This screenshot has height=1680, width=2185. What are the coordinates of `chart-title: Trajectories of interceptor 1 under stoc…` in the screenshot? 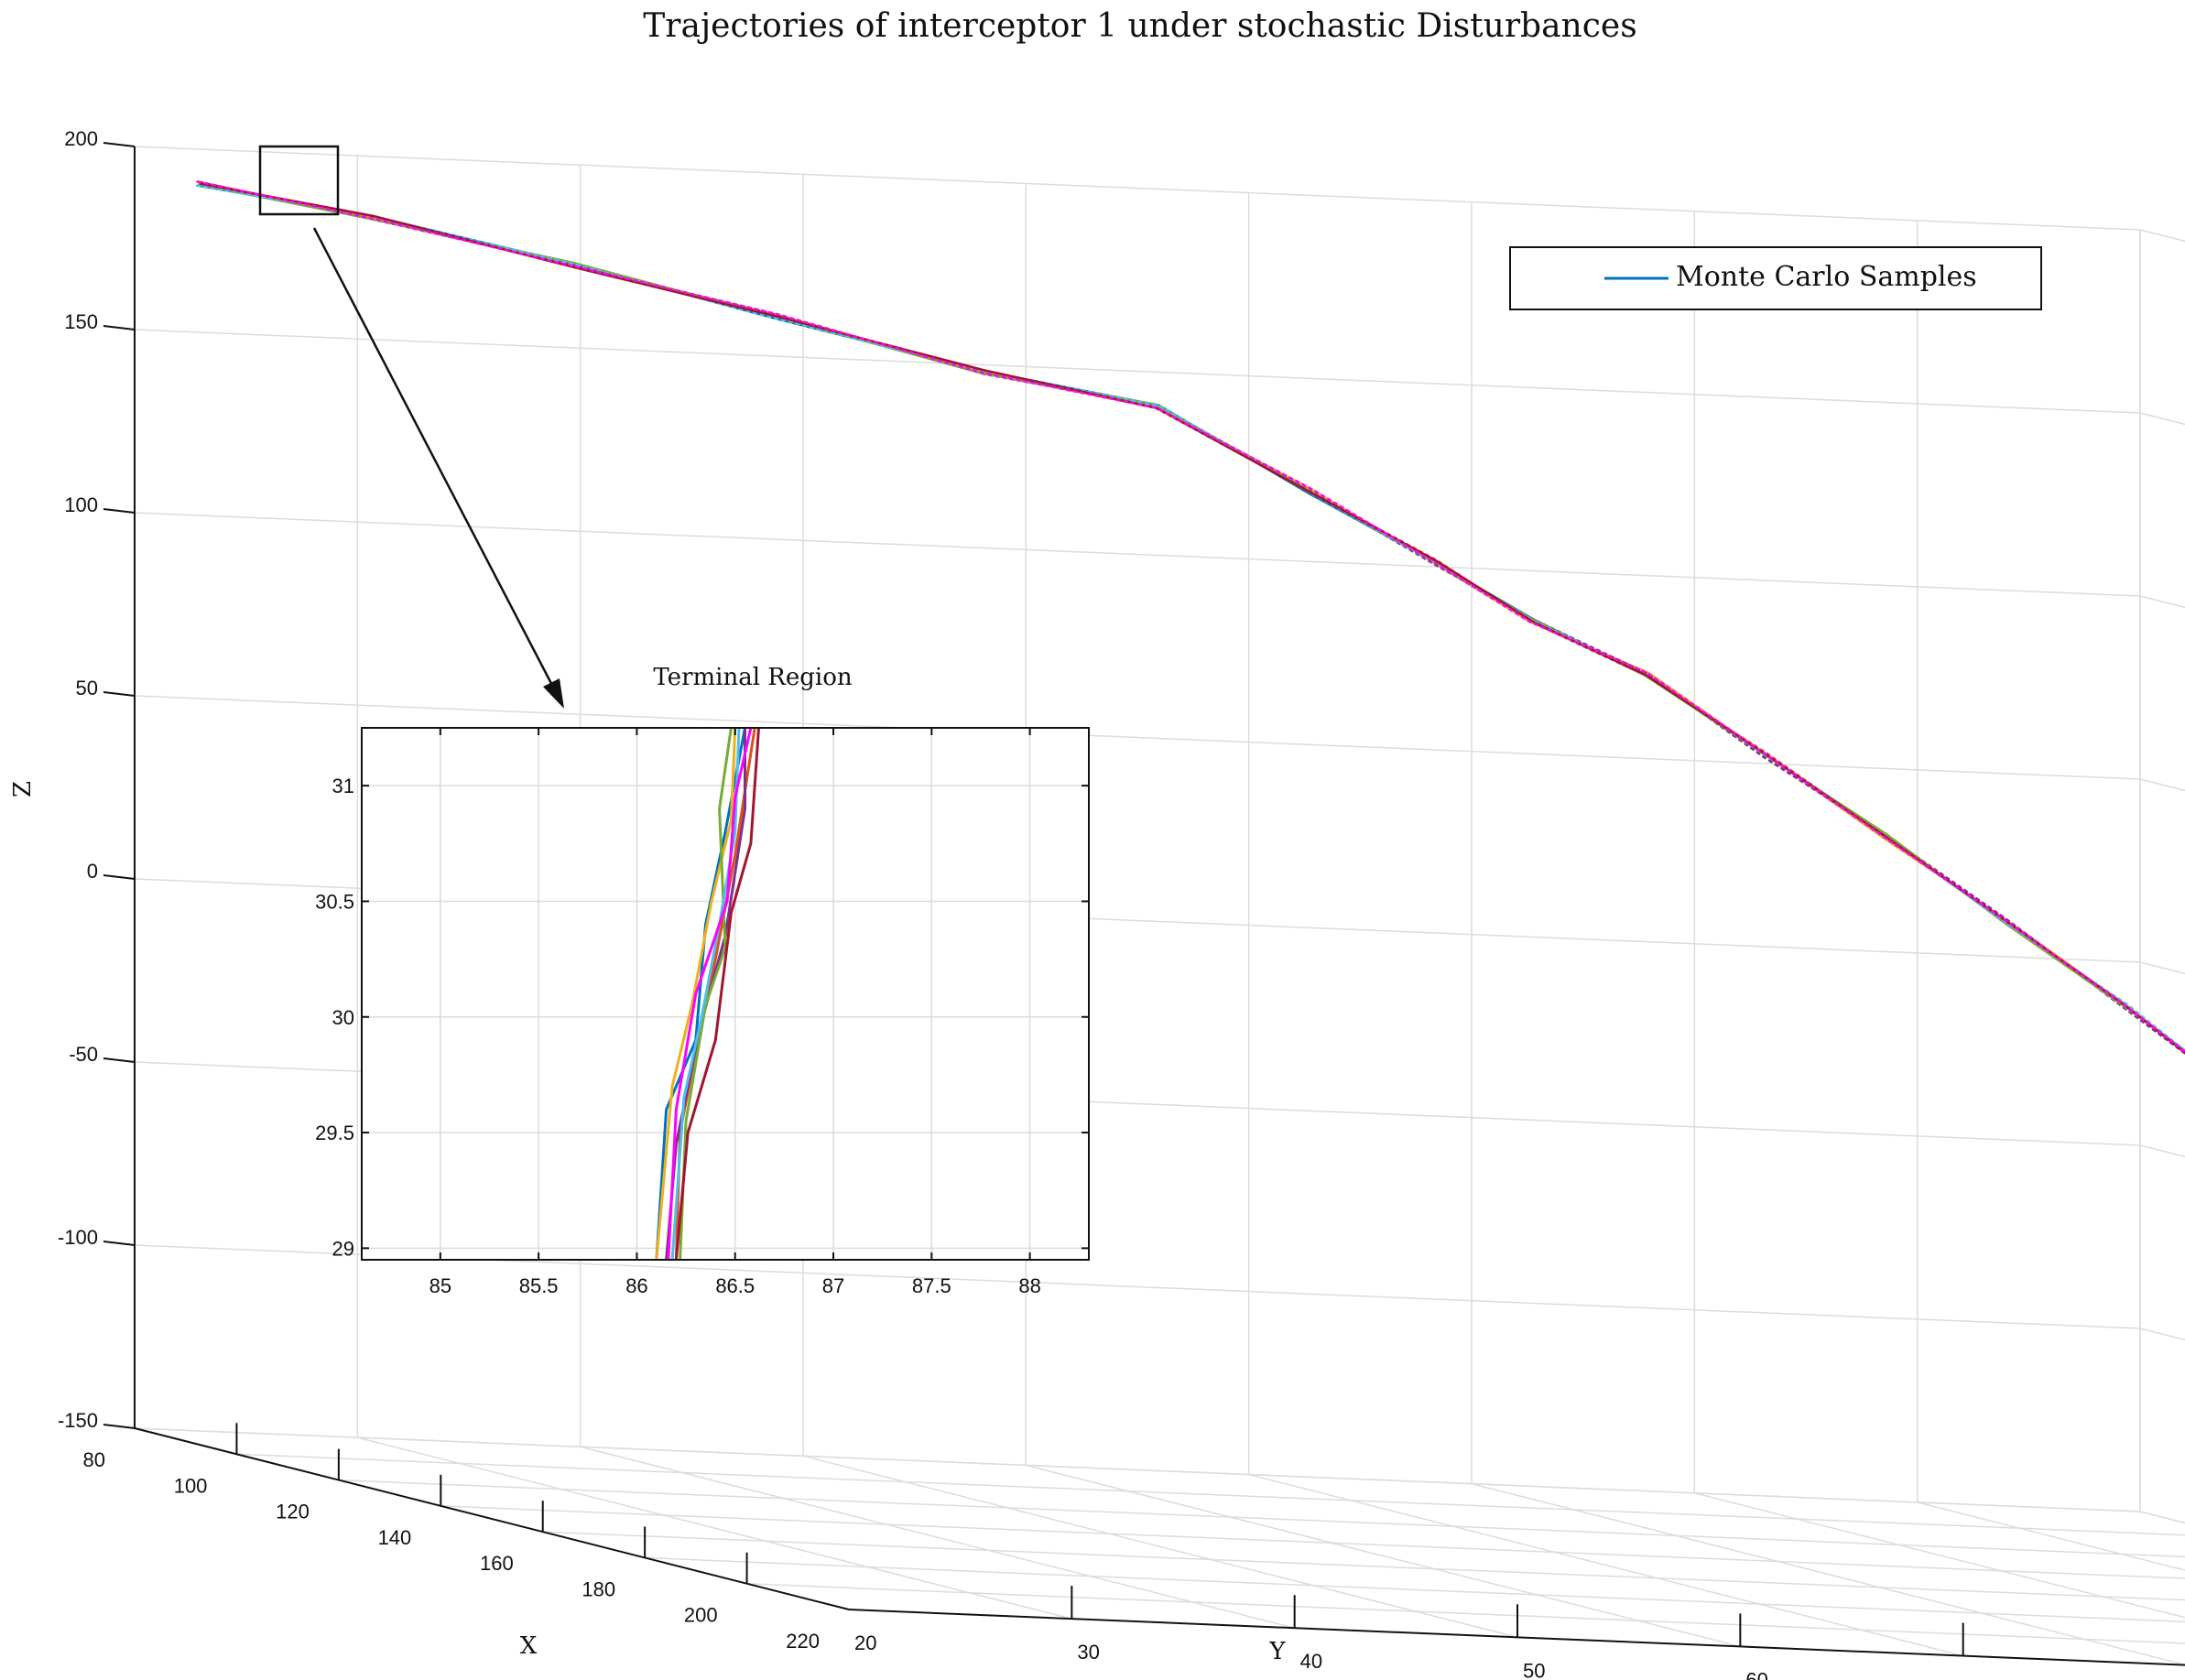 It's located at (1139, 26).